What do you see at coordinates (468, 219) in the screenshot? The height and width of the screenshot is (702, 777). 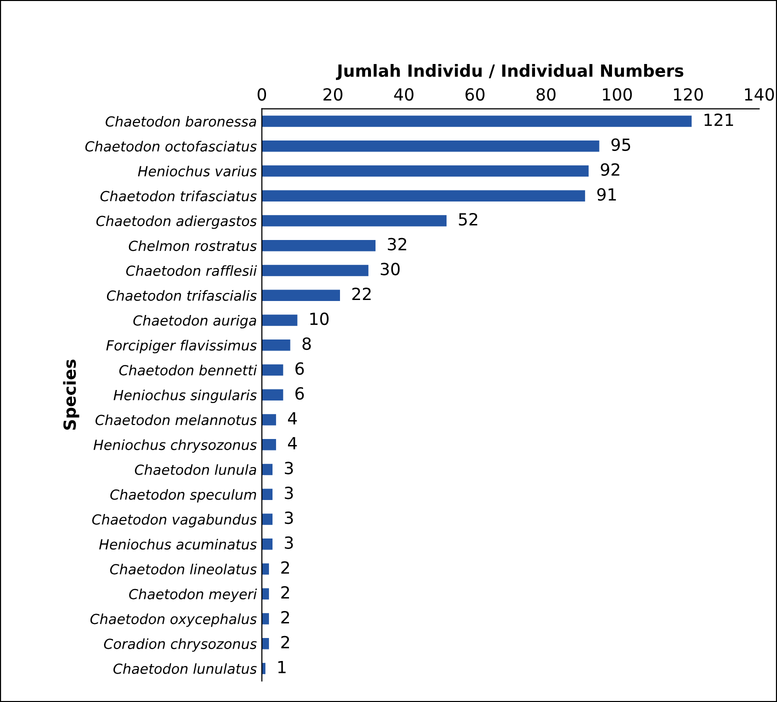 I see `data-label: 52` at bounding box center [468, 219].